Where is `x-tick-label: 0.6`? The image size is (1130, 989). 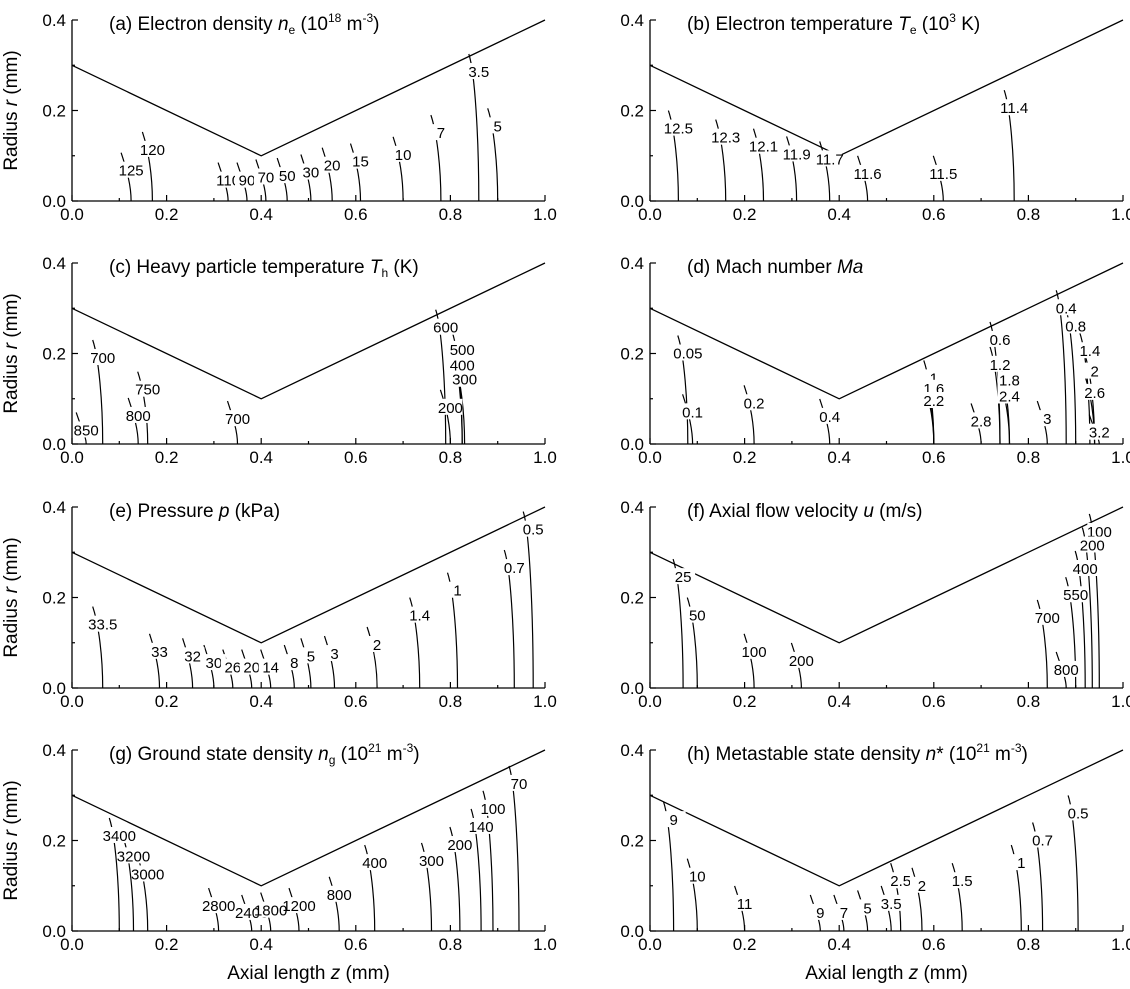 x-tick-label: 0.6 is located at coordinates (356, 944).